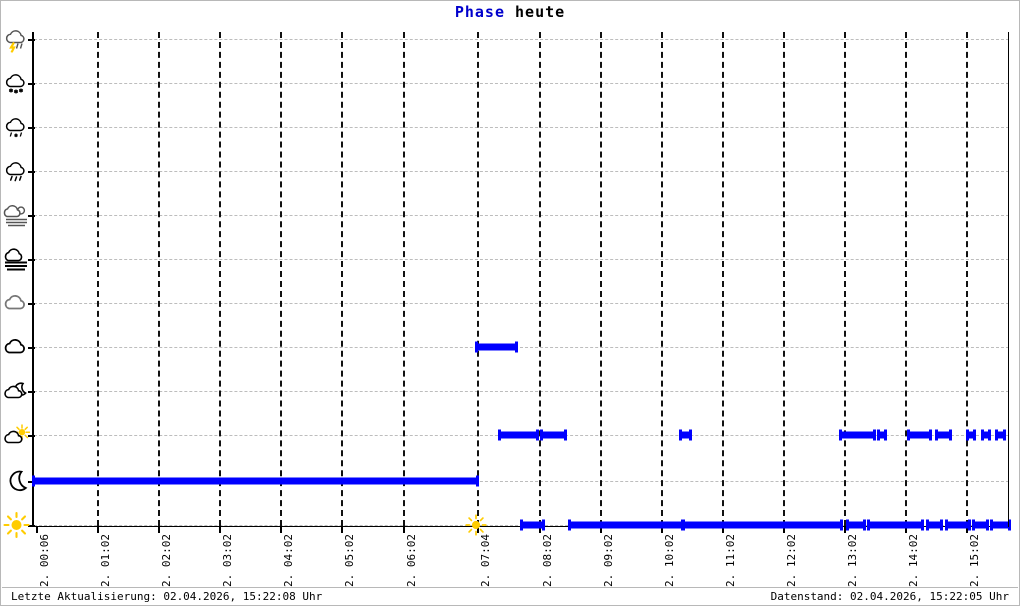 This screenshot has width=1020, height=606. Describe the element at coordinates (411, 564) in the screenshot. I see `x-axis-label: 02. 06:02` at that location.